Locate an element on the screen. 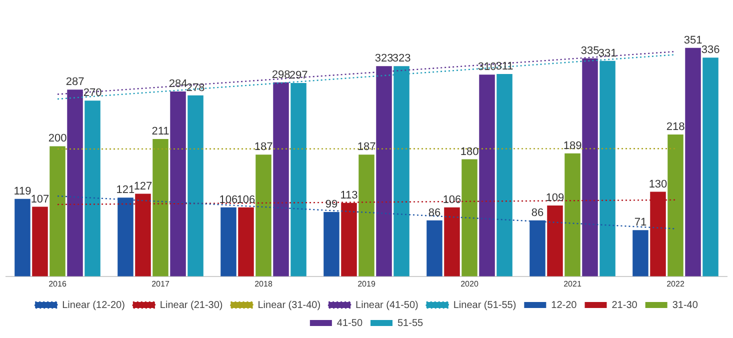 Image resolution: width=733 pixels, height=338 pixels. x-tick-label: 2022 is located at coordinates (675, 283).